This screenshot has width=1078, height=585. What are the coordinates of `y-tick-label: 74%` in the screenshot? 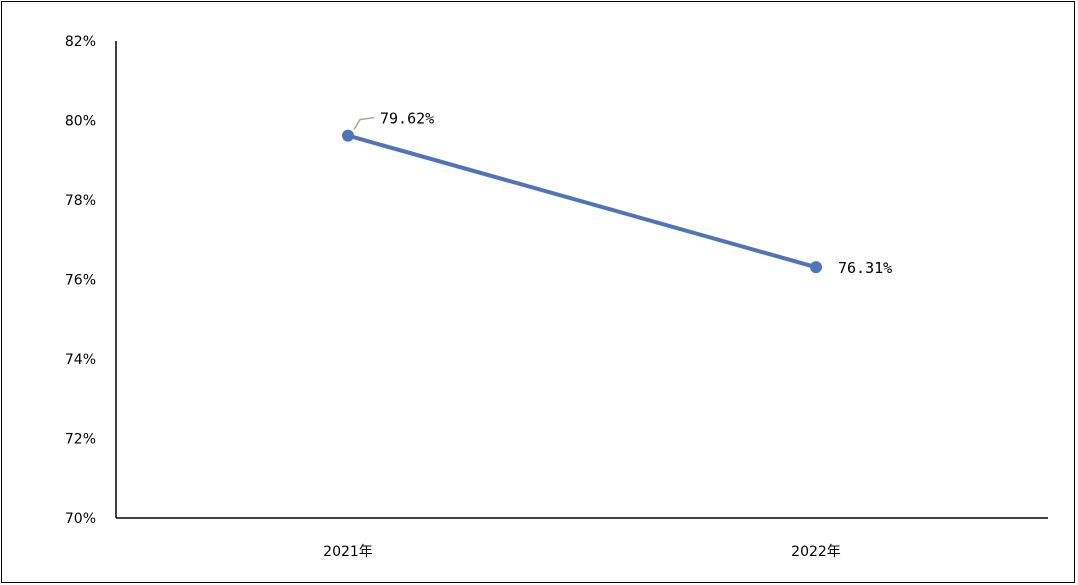 It's located at (80, 360).